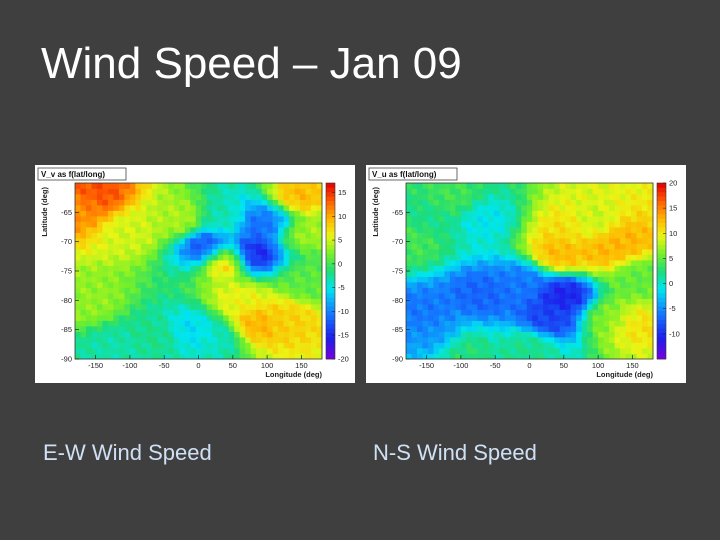  I want to click on colorbar-band, so click(330, 229).